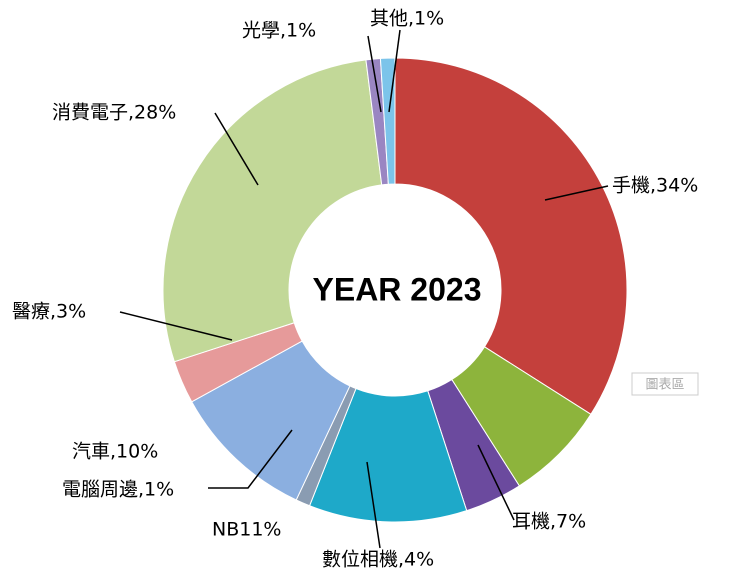 The image size is (753, 586). What do you see at coordinates (397, 289) in the screenshot?
I see `chart-title: YEAR 2023` at bounding box center [397, 289].